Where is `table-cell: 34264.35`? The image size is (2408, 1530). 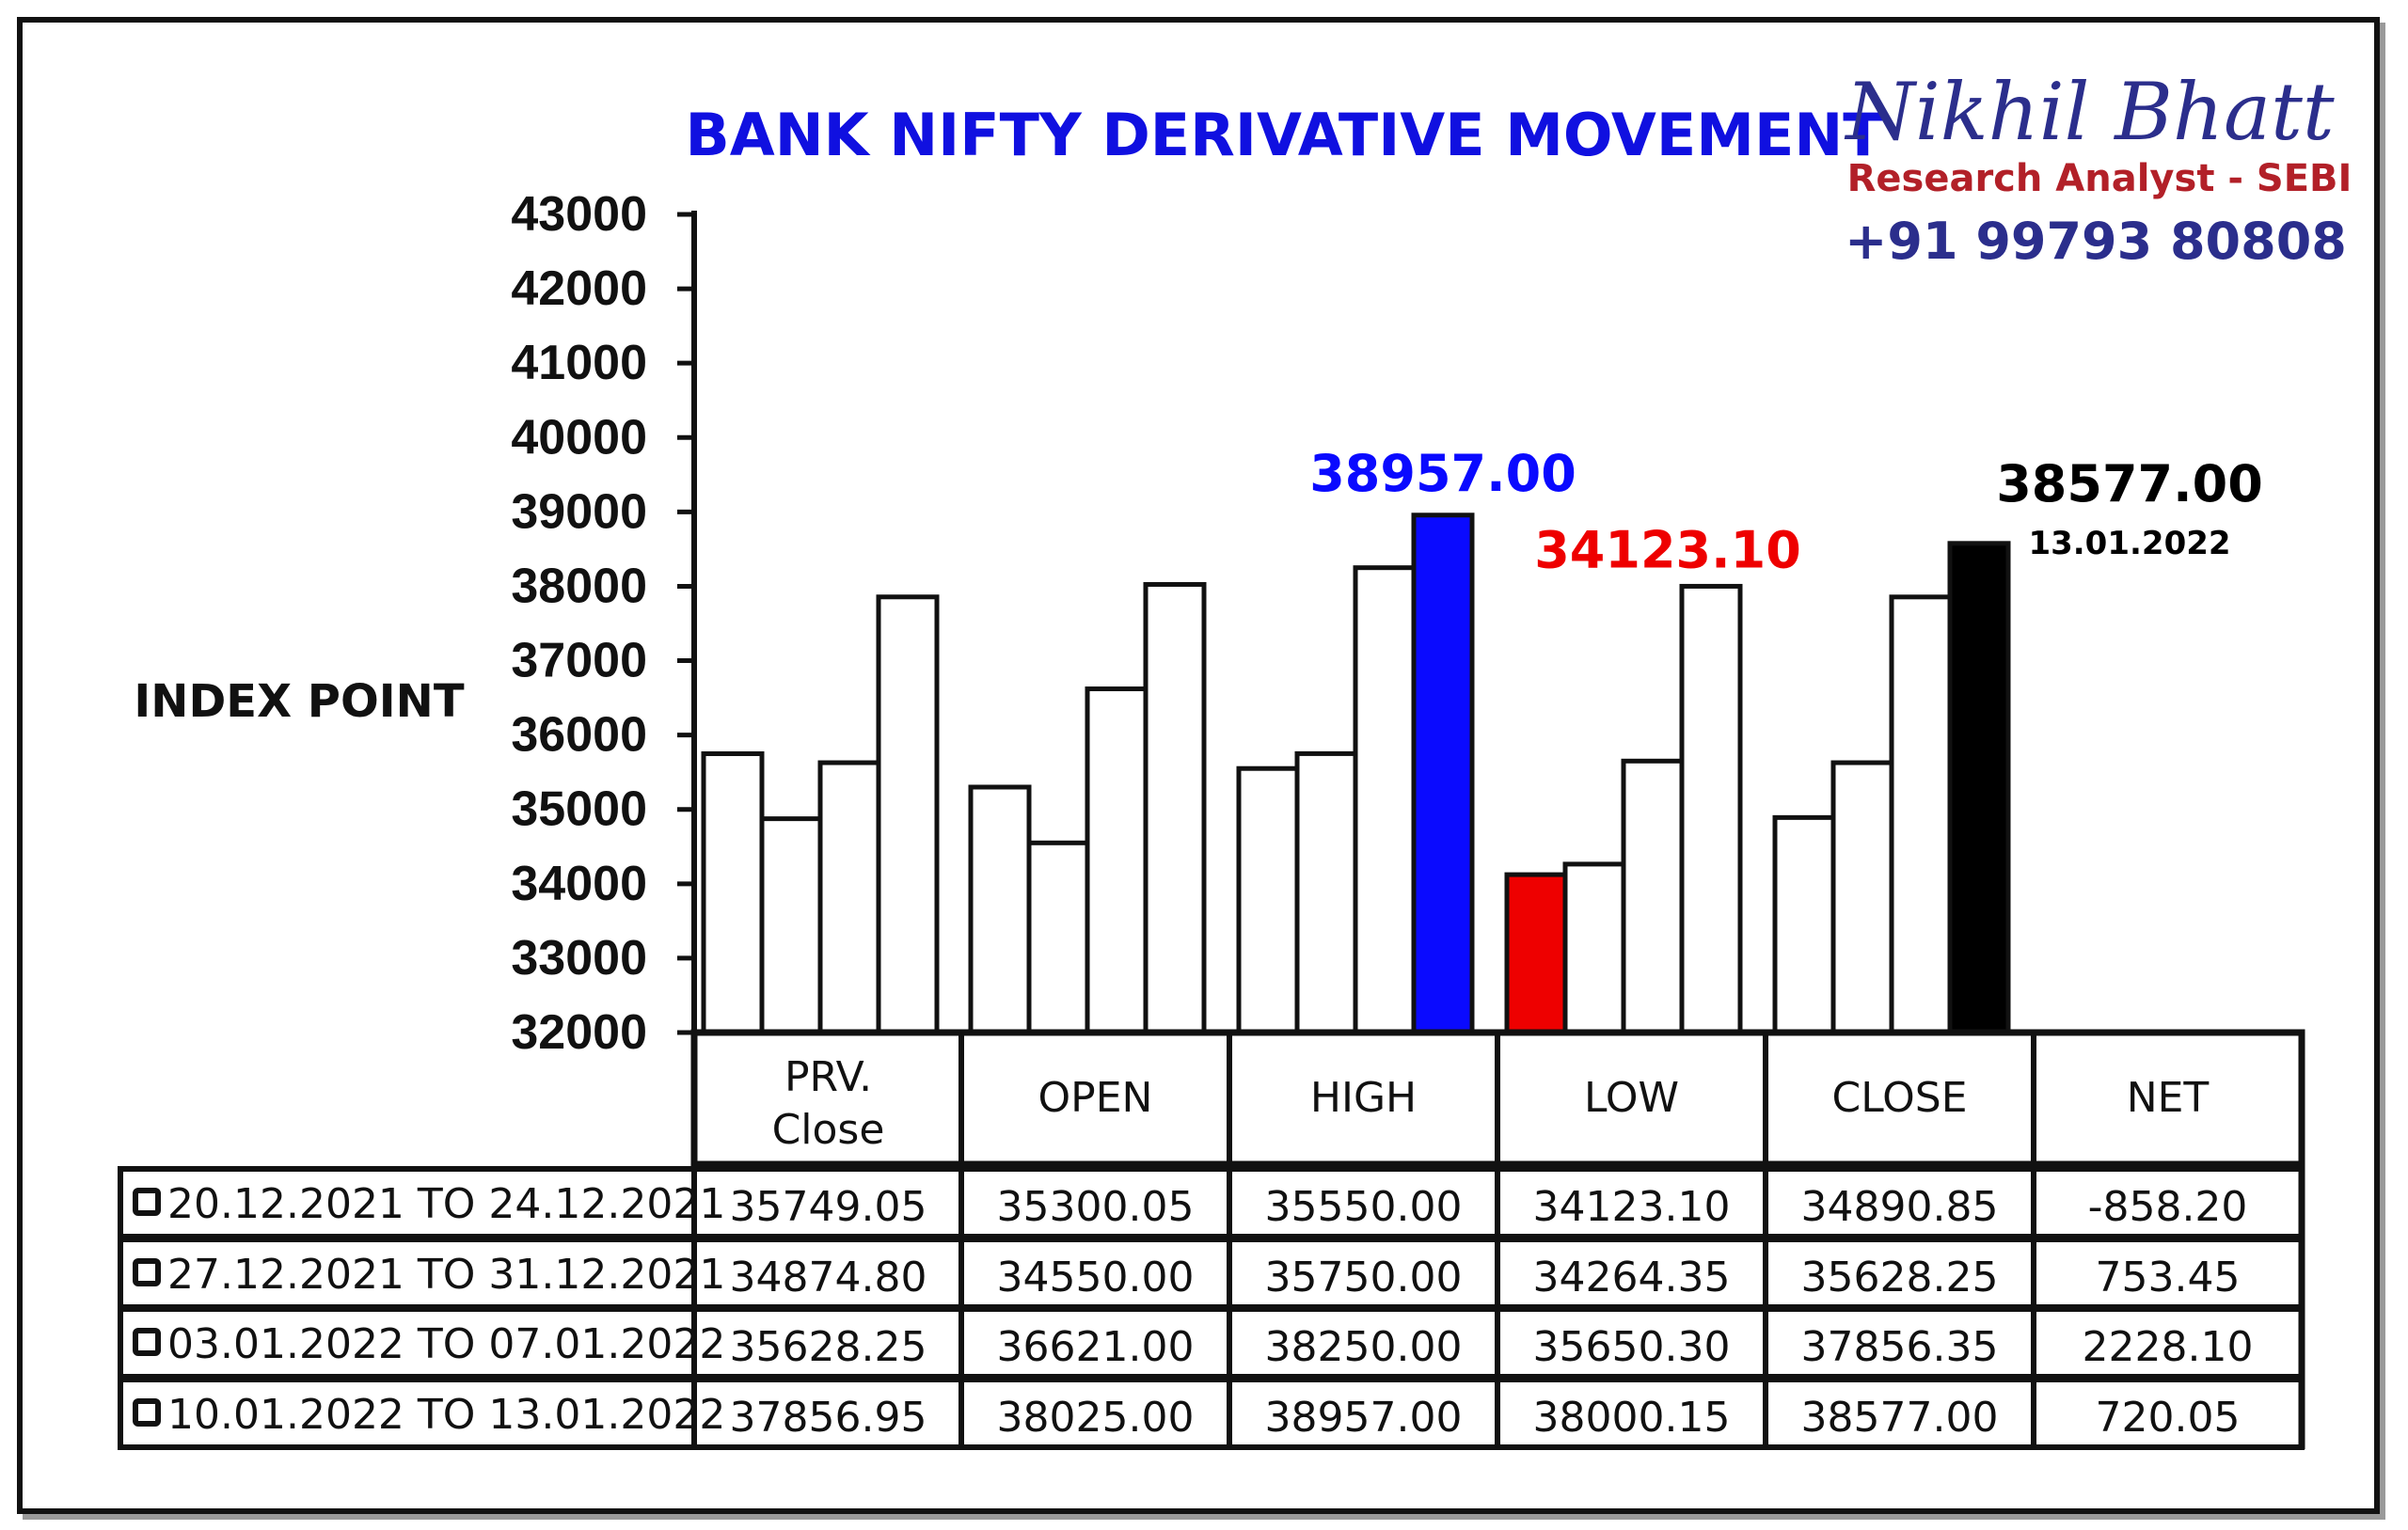
table-cell: 34264.35 is located at coordinates (1632, 1277).